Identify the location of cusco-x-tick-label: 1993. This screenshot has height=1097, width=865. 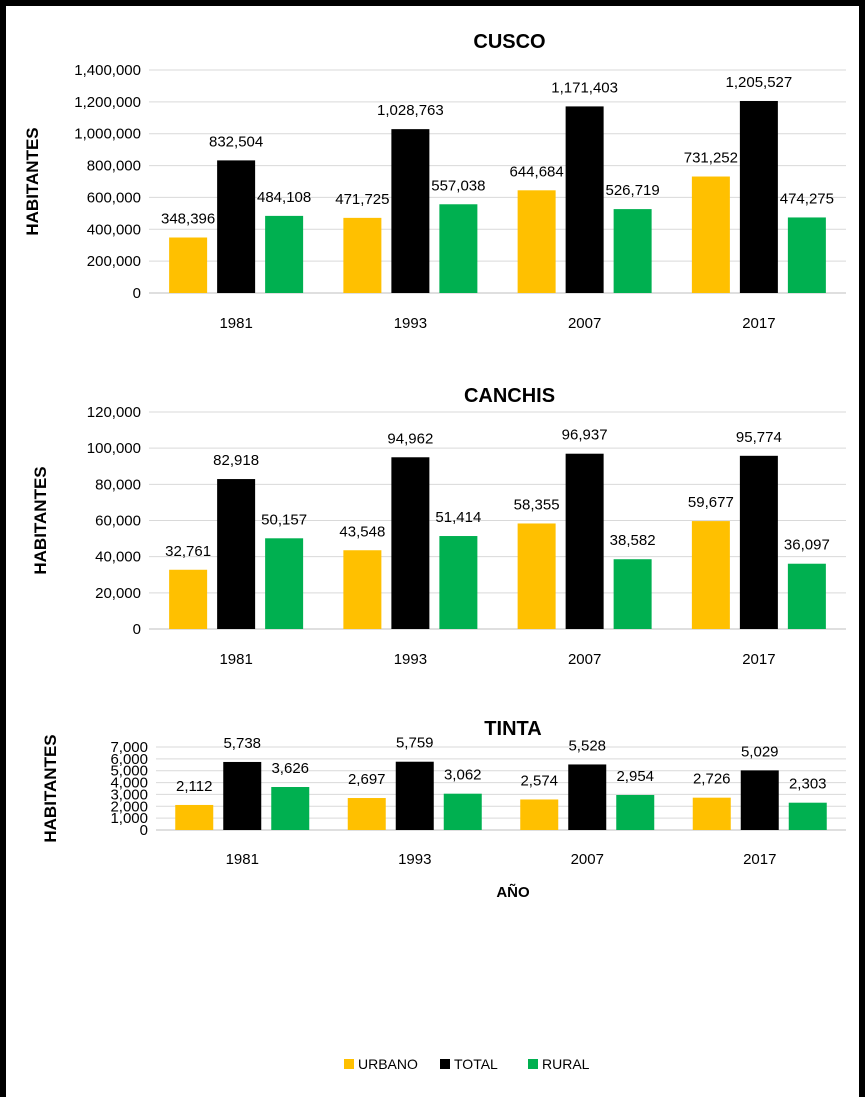
(410, 323).